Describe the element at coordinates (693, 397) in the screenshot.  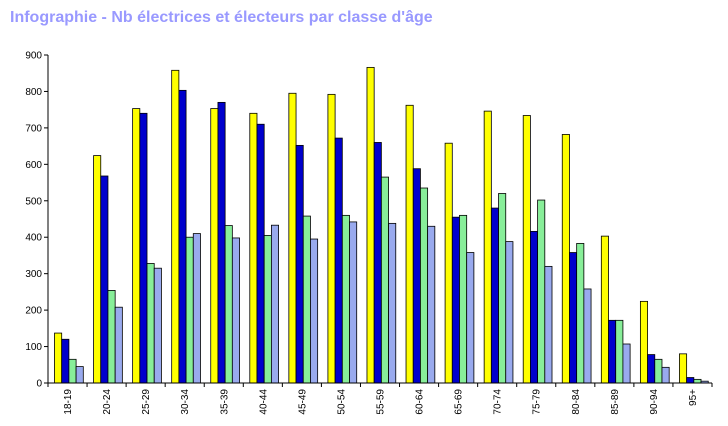
I see `x-tick-label: 95+` at that location.